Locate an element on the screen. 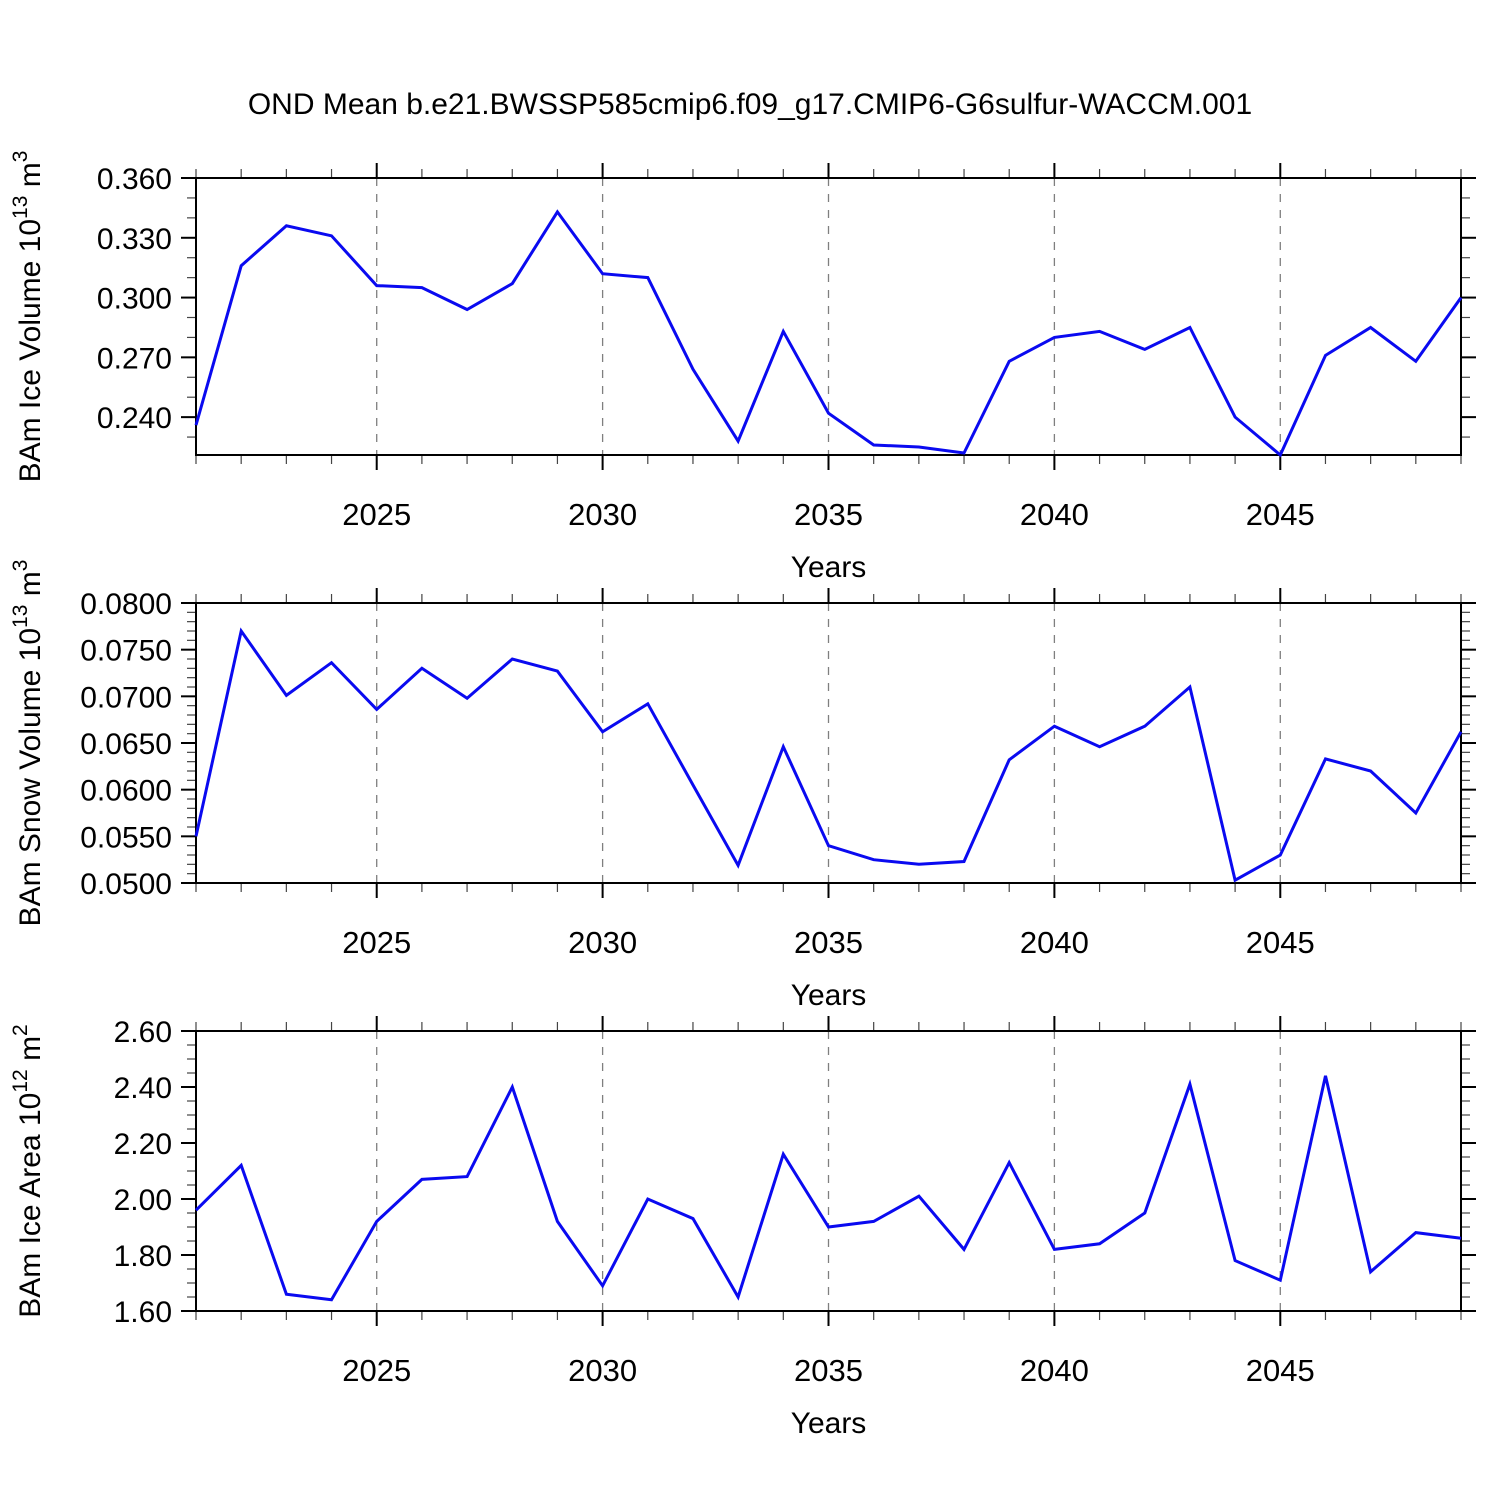 The image size is (1500, 1505). y-tick-label: 0.360 is located at coordinates (134, 179).